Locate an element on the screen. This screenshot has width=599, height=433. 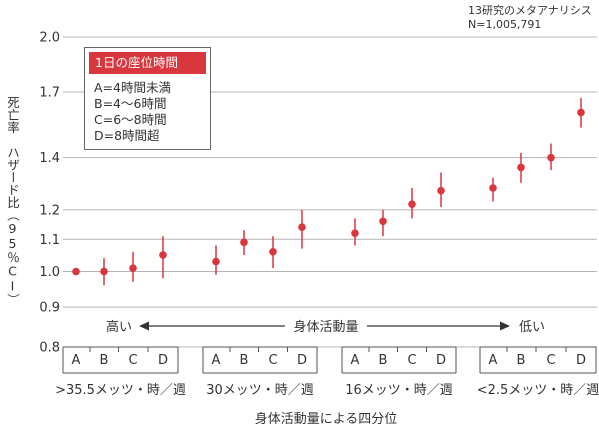
legend: 1日の座位時間 A=4時間未満 B=4～6時間 C=6～8時間 D=8時間超 is located at coordinates (147, 98).